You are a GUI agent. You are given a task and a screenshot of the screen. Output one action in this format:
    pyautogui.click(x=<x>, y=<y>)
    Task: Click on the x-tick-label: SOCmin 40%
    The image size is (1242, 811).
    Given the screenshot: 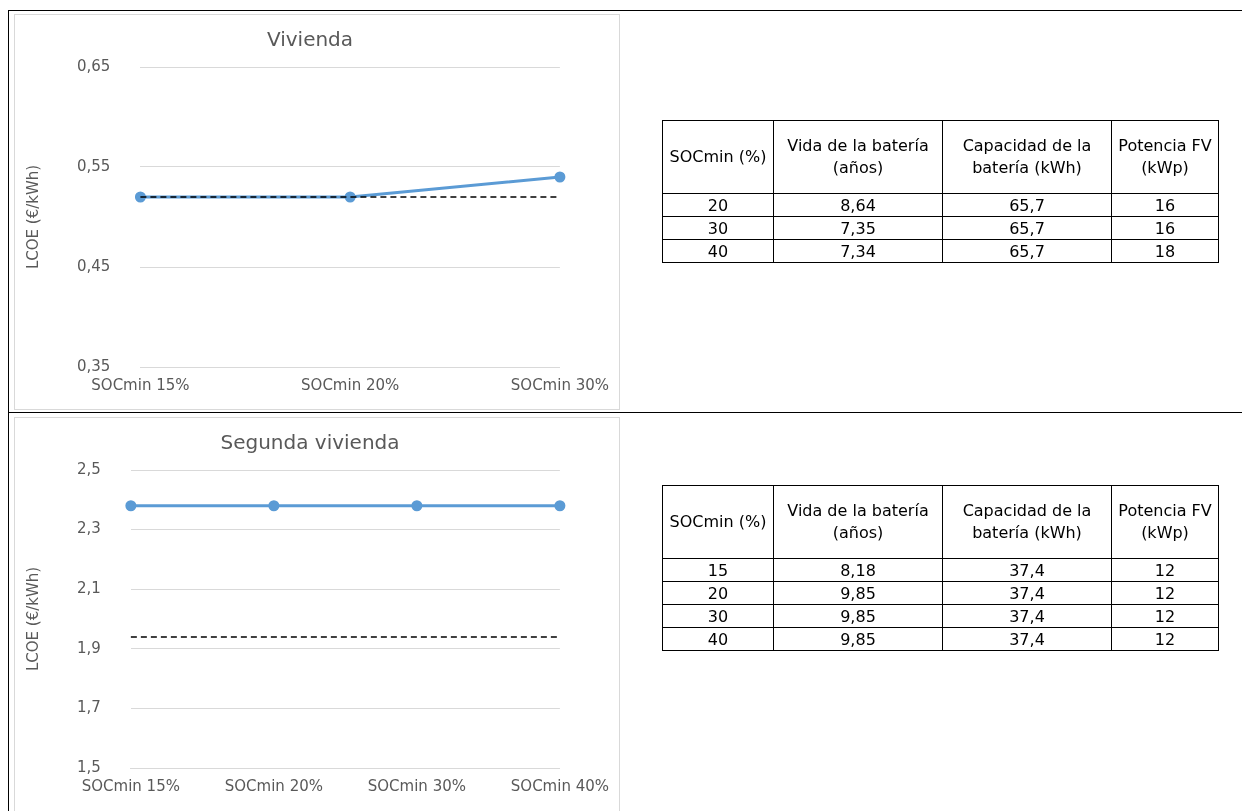 What is the action you would take?
    pyautogui.click(x=559, y=785)
    